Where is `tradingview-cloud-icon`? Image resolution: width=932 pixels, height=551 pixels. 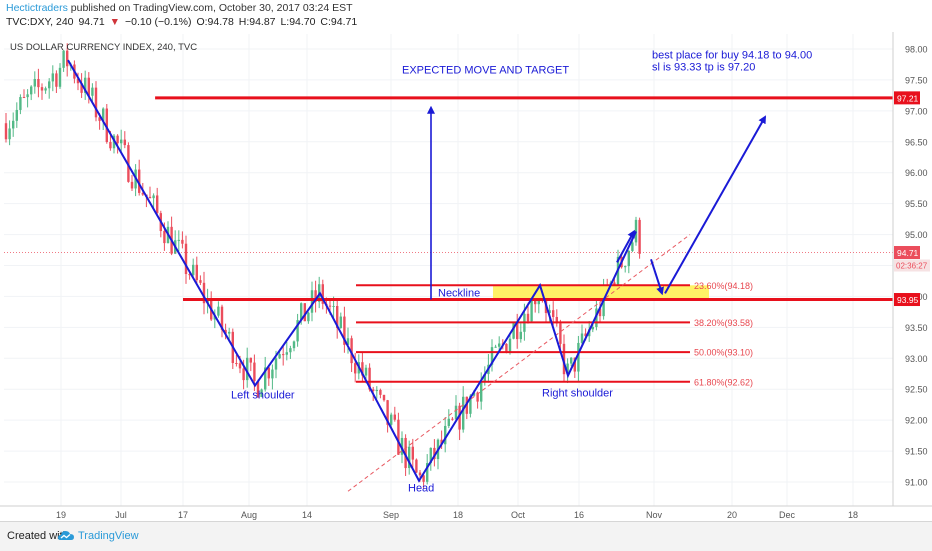 tradingview-cloud-icon is located at coordinates (66, 535).